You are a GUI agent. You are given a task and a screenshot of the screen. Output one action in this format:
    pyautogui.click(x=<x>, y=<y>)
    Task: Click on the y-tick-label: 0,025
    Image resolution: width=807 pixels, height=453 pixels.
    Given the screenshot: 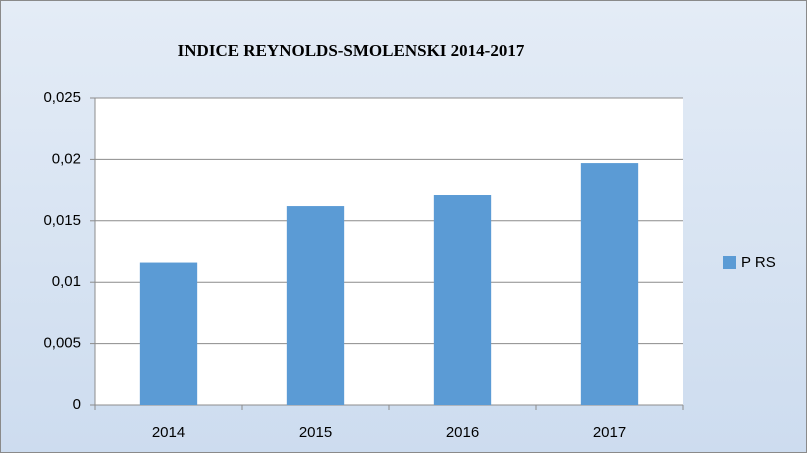 What is the action you would take?
    pyautogui.click(x=62, y=97)
    